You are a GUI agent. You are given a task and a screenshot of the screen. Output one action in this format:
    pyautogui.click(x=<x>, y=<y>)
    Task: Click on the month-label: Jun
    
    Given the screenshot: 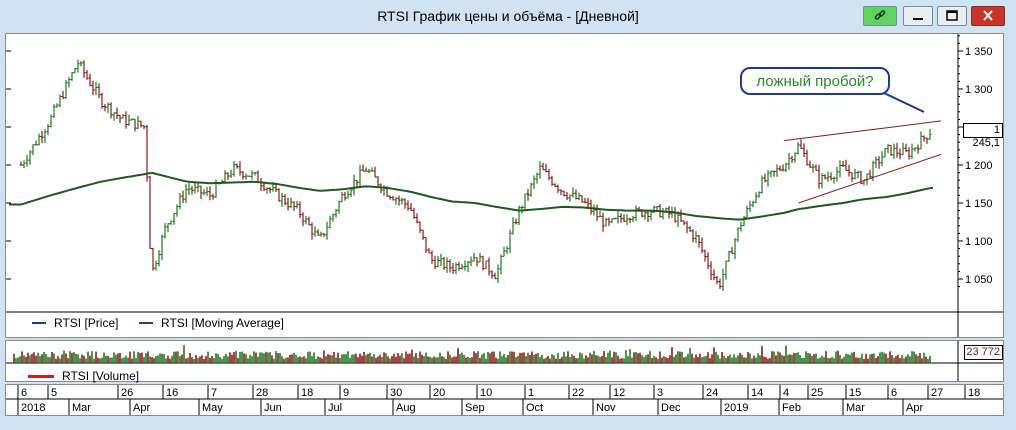 What is the action you would take?
    pyautogui.click(x=273, y=408)
    